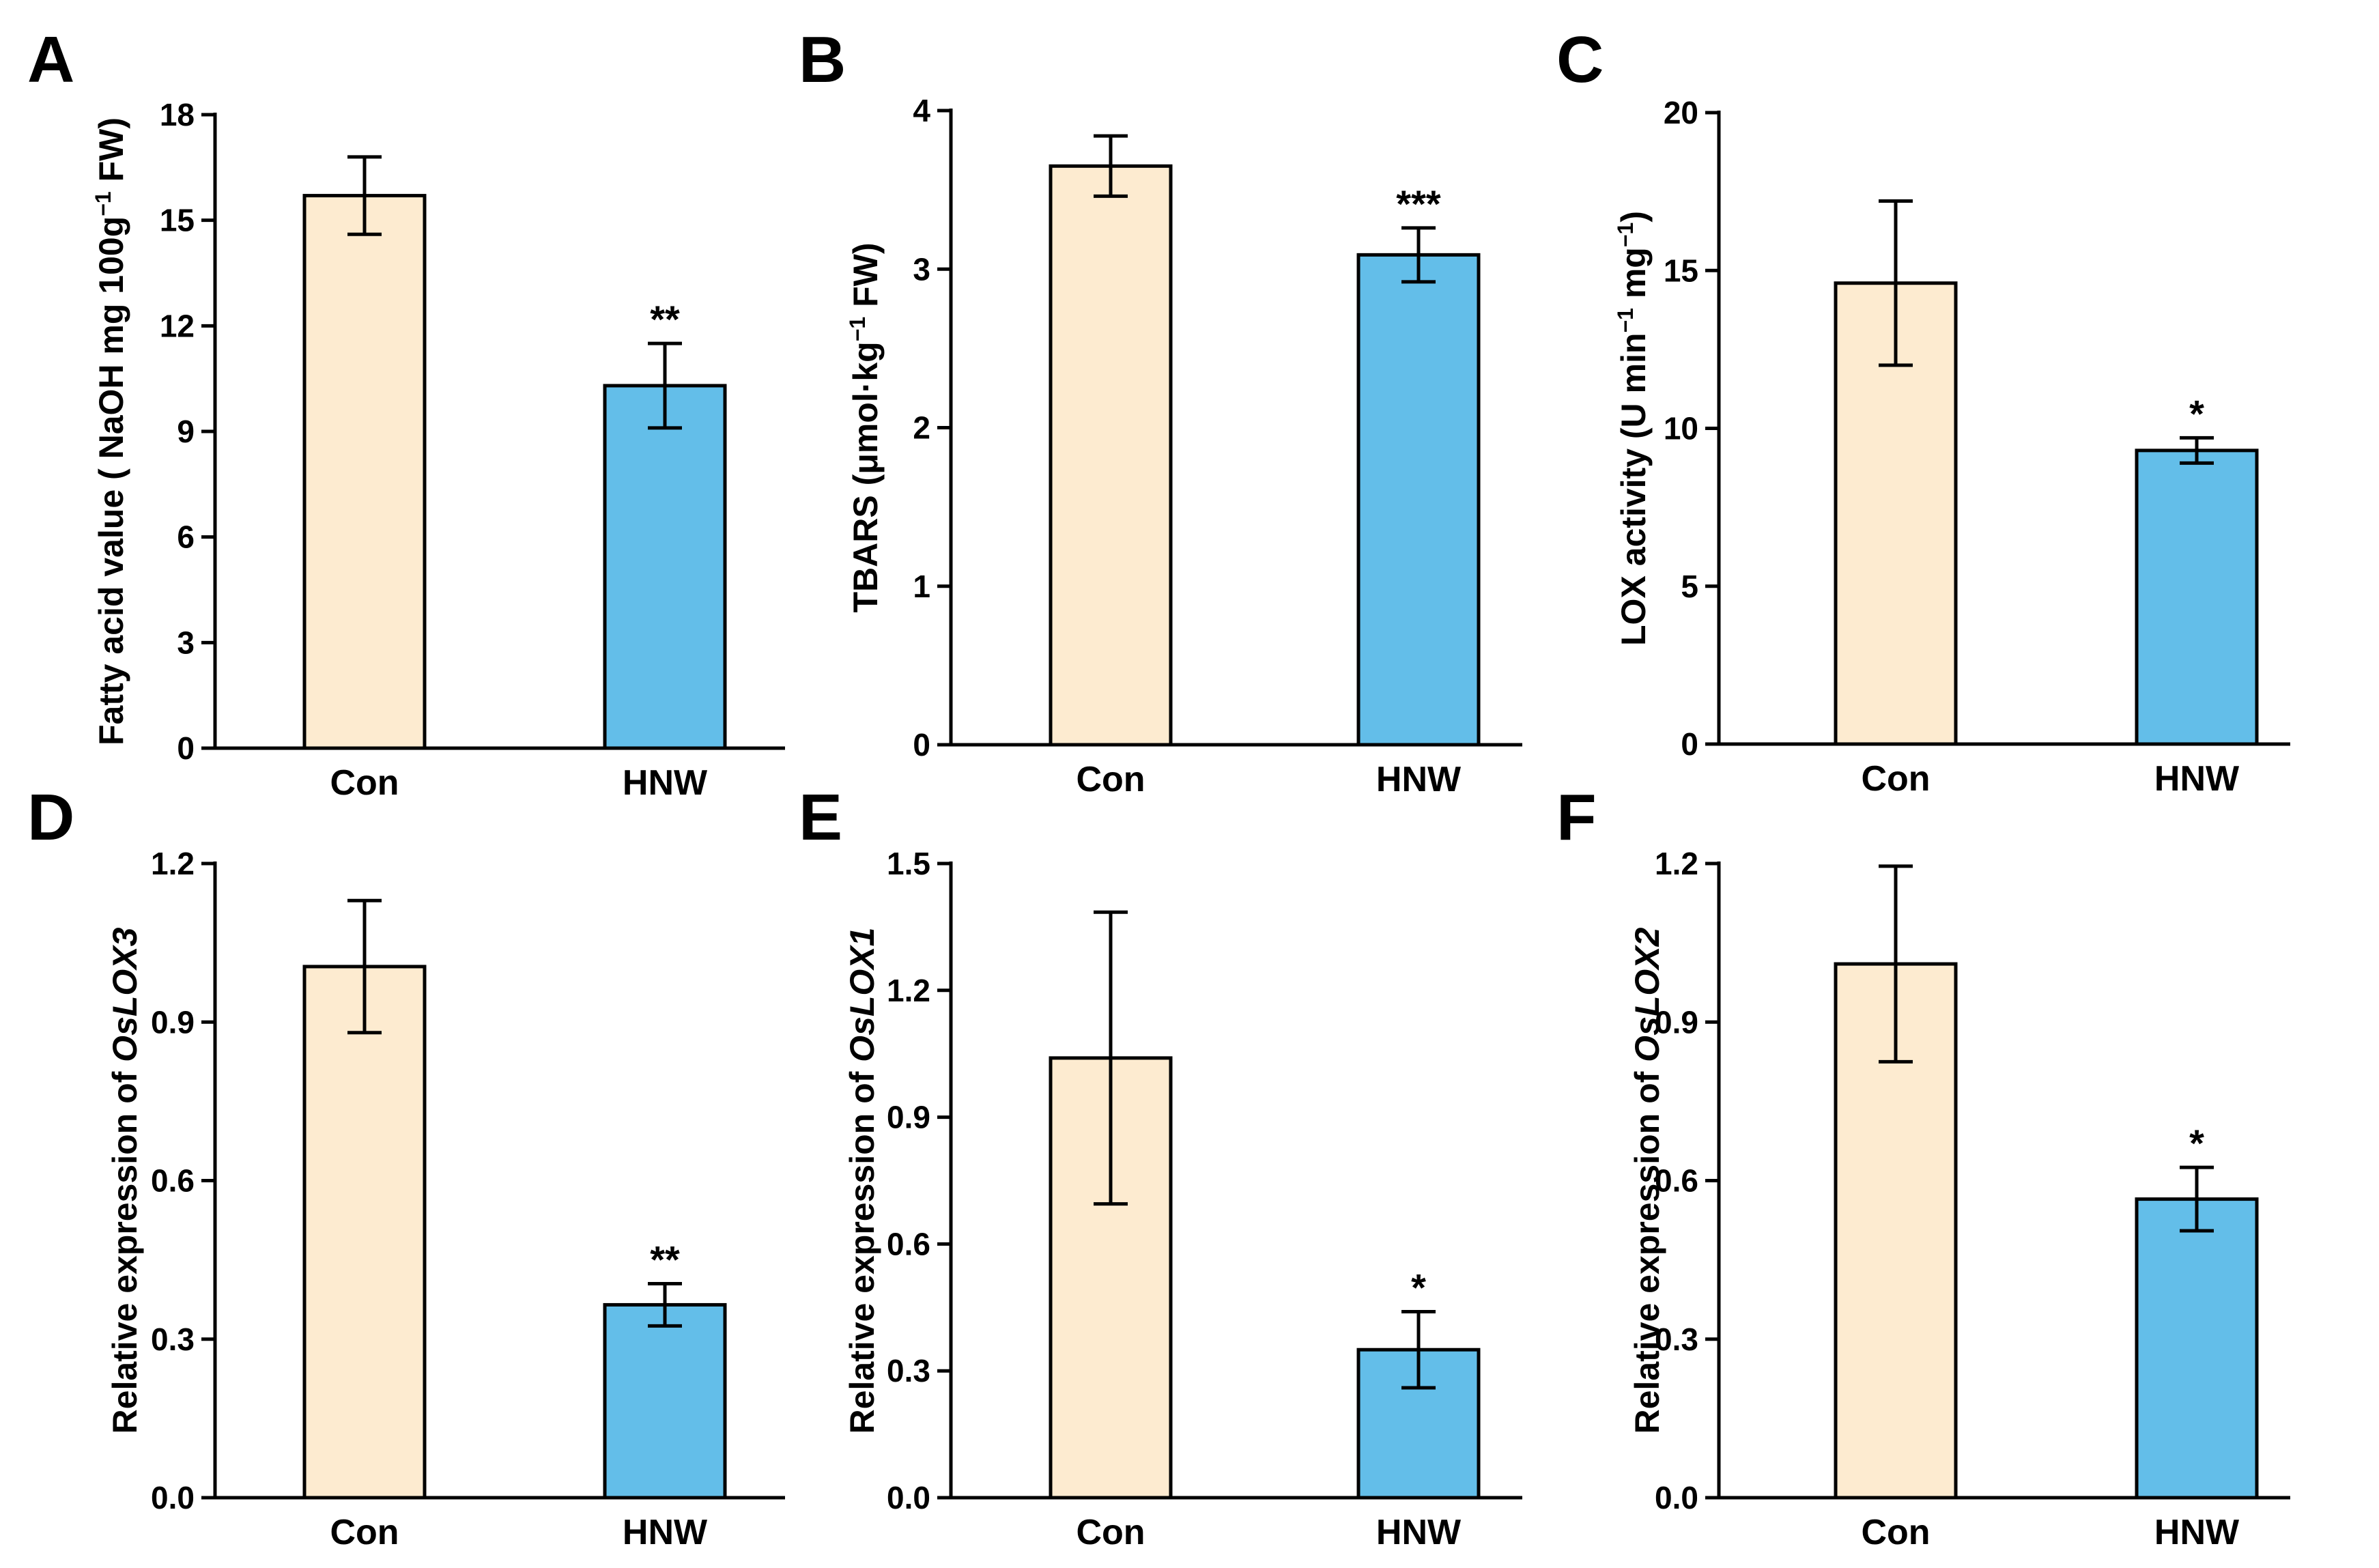 This screenshot has height=1568, width=2379. I want to click on y-tick-label: 10, so click(1681, 428).